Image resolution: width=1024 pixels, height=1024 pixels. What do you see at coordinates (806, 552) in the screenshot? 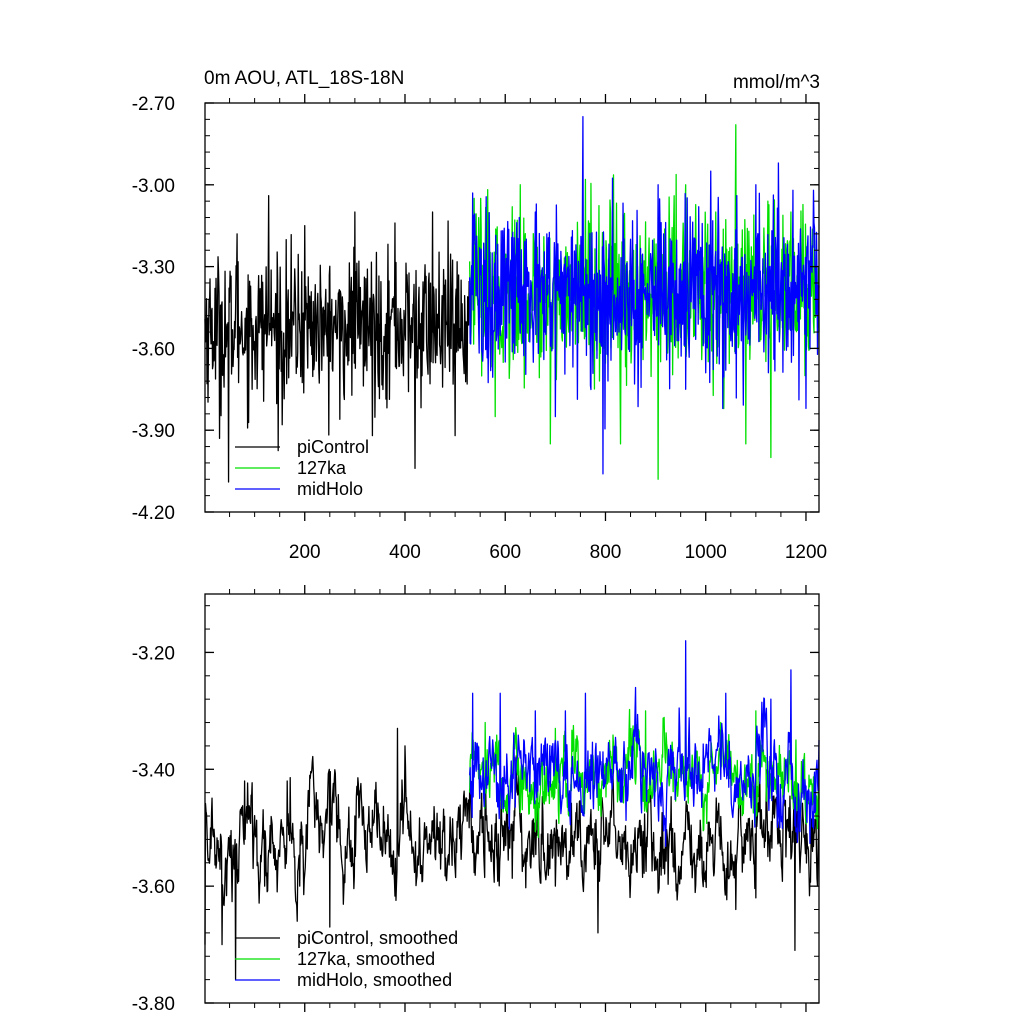
I see `x-tick-label: 1200` at bounding box center [806, 552].